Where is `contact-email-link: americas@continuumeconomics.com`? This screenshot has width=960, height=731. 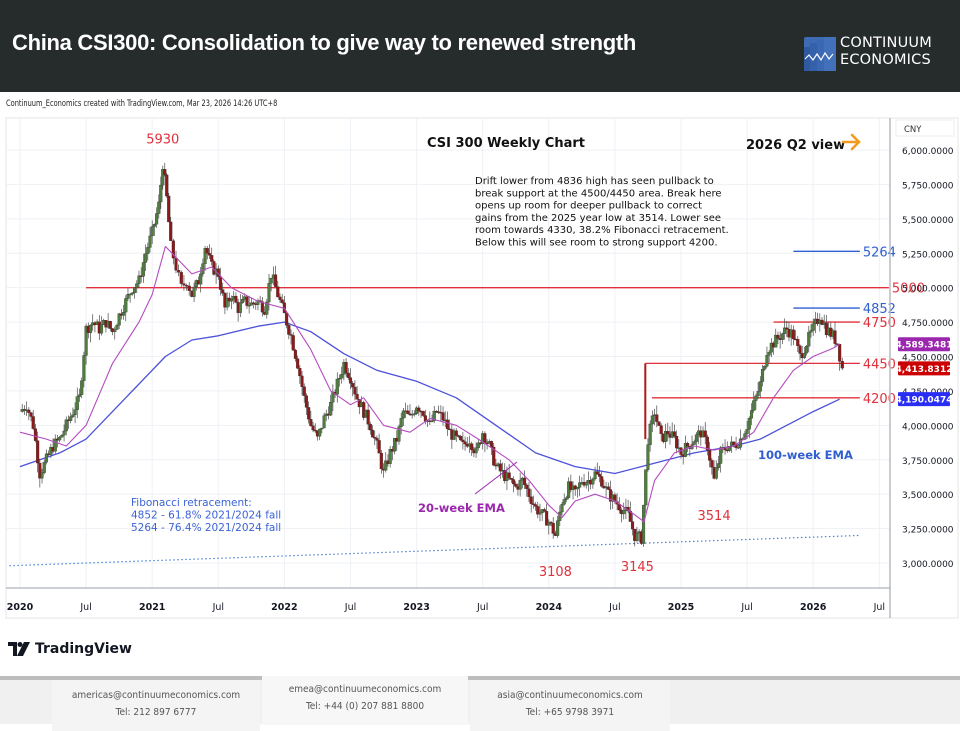
contact-email-link: americas@continuumeconomics.com is located at coordinates (156, 695).